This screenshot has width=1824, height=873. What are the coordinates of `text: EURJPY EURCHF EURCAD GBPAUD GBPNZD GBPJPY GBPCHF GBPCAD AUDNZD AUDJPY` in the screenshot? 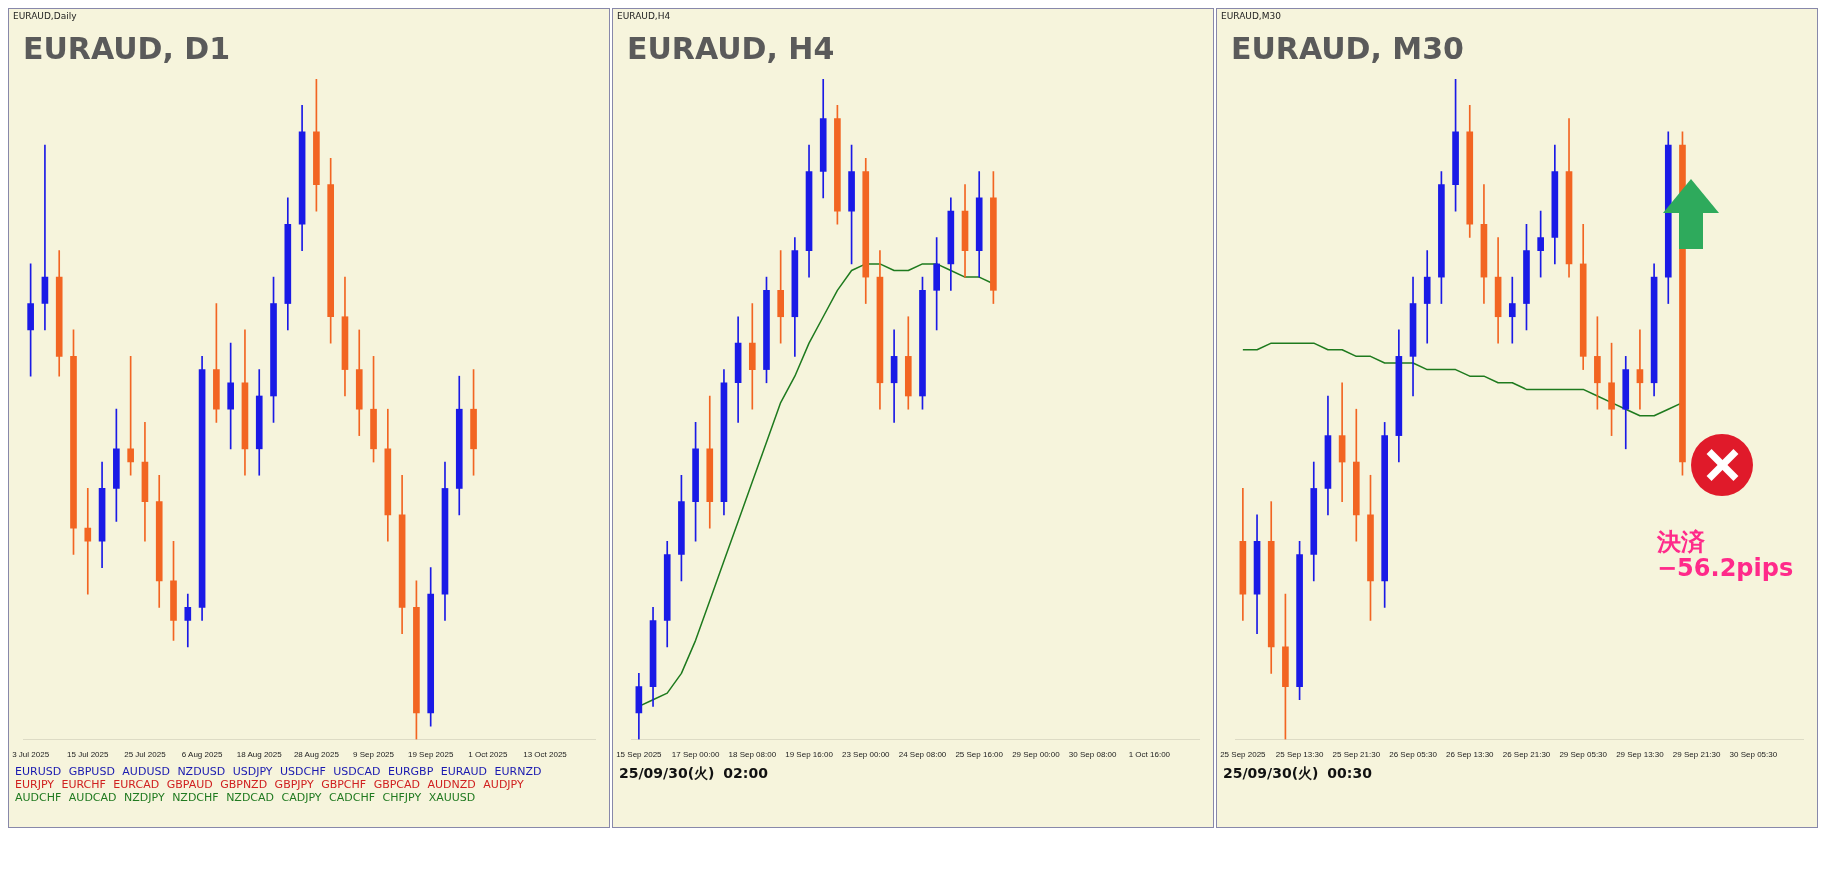 It's located at (270, 784).